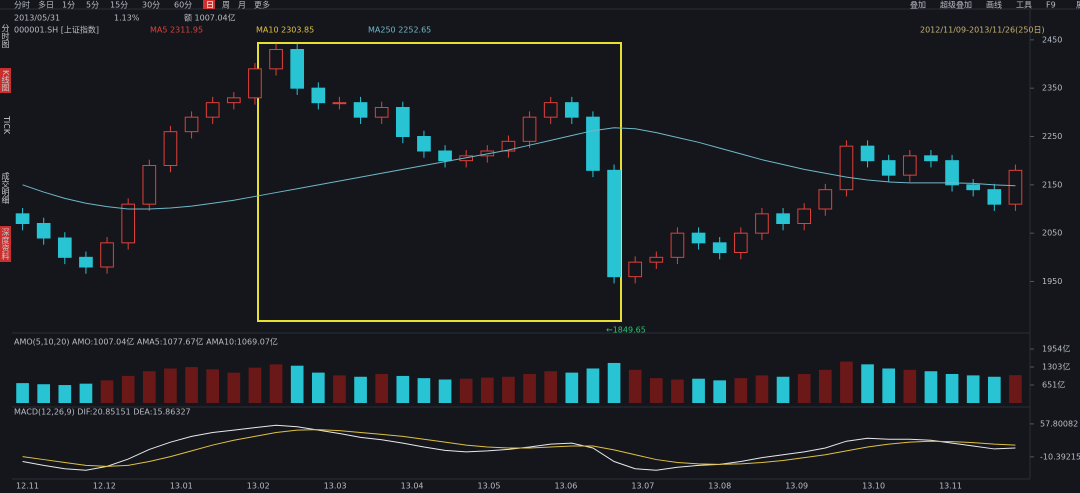  I want to click on y-tick-label: 2350, so click(1052, 88).